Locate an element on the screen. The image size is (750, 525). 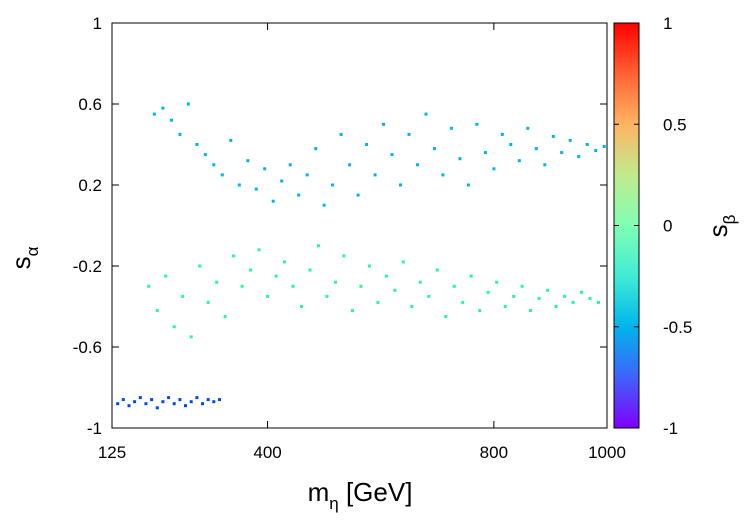
y-tick-label: 1 is located at coordinates (97, 23).